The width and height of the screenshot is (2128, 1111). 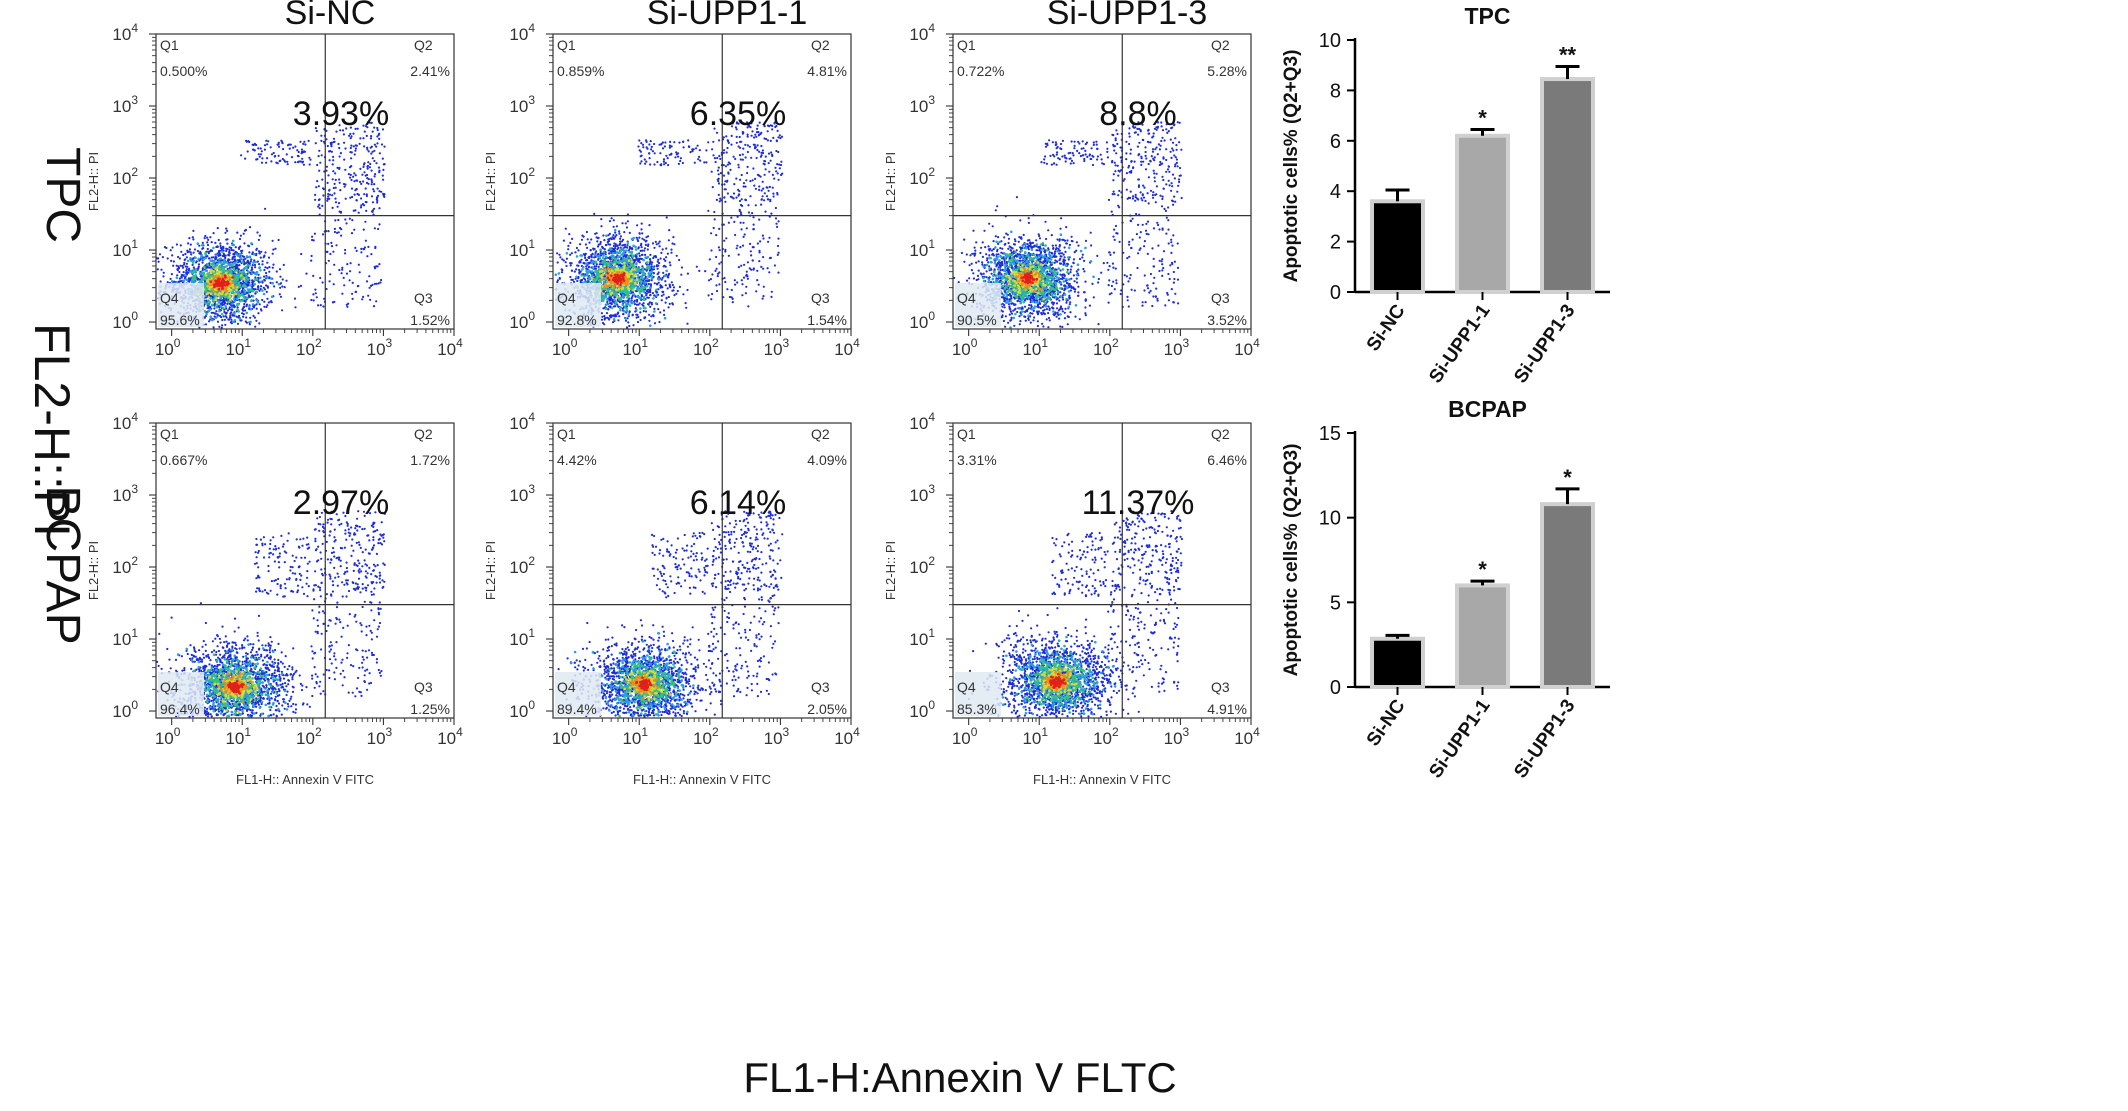 What do you see at coordinates (180, 320) in the screenshot?
I see `q4-value: 95.6%` at bounding box center [180, 320].